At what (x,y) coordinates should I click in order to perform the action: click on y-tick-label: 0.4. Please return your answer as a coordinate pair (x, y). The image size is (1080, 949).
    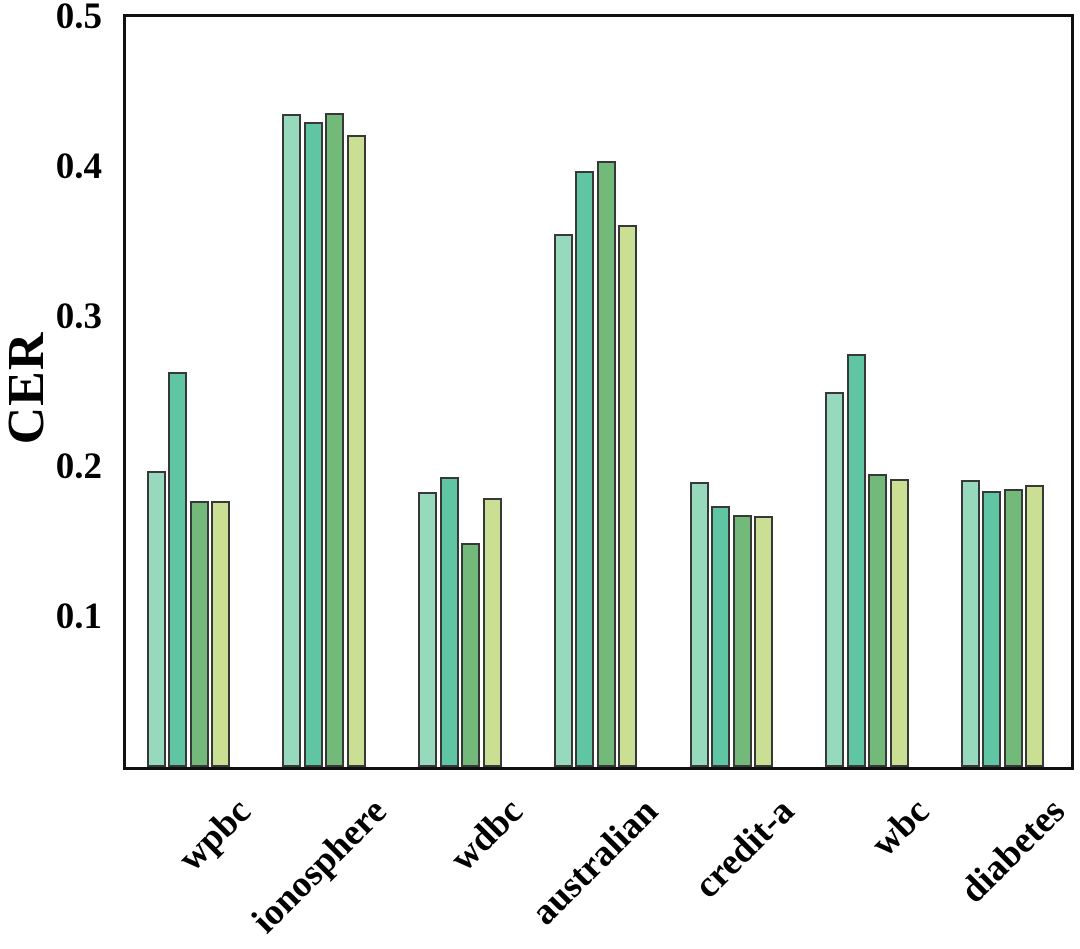
    Looking at the image, I should click on (78, 166).